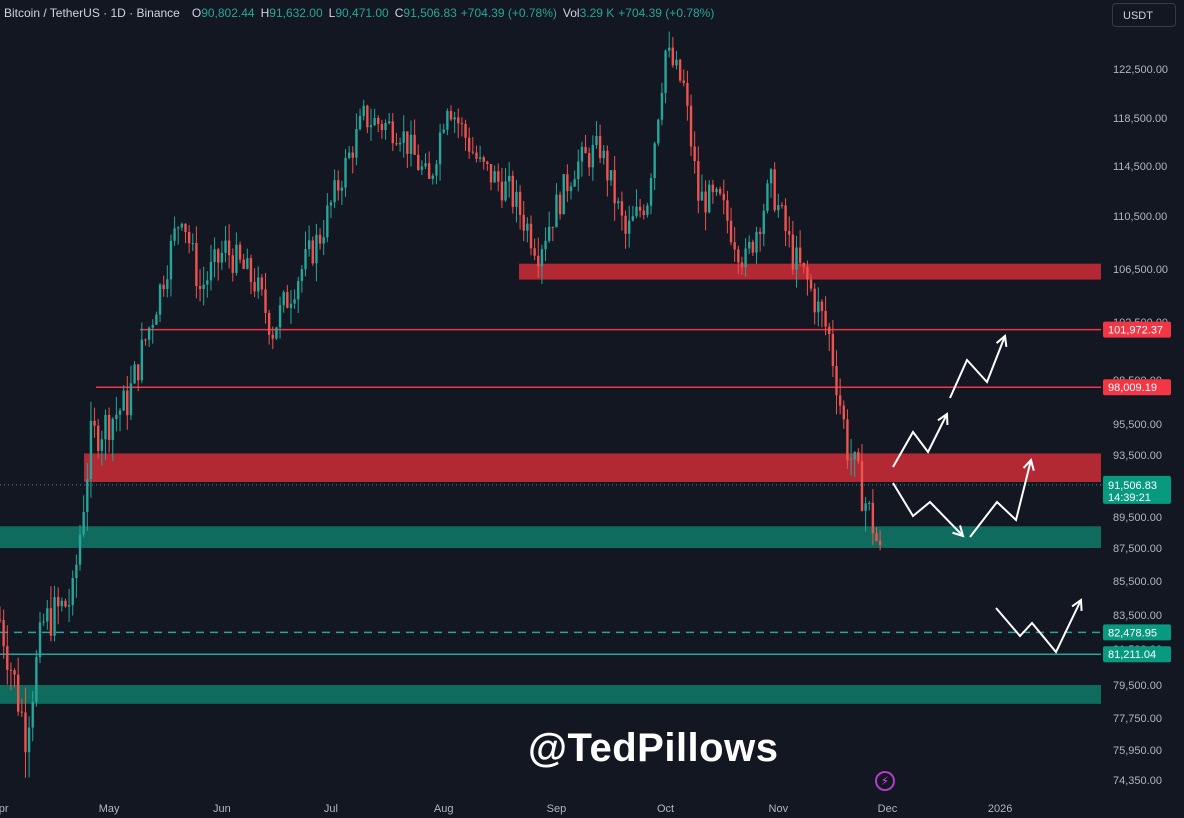 This screenshot has height=818, width=1184. Describe the element at coordinates (1137, 751) in the screenshot. I see `y-tick-label: 75,950.00` at that location.